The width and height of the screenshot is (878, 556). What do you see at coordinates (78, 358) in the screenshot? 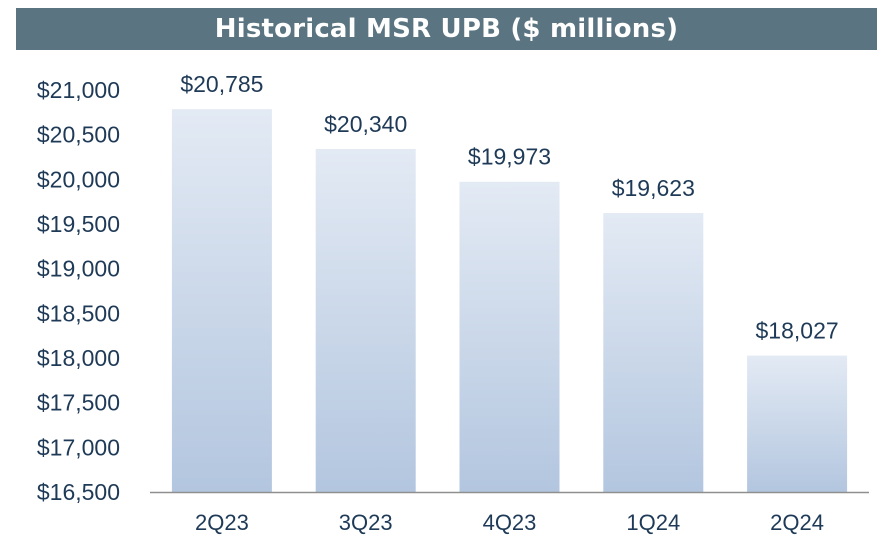
I see `y-tick-label: $18,000` at bounding box center [78, 358].